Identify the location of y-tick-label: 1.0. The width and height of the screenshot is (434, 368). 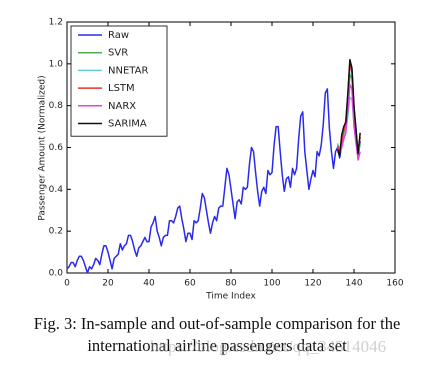
(56, 64).